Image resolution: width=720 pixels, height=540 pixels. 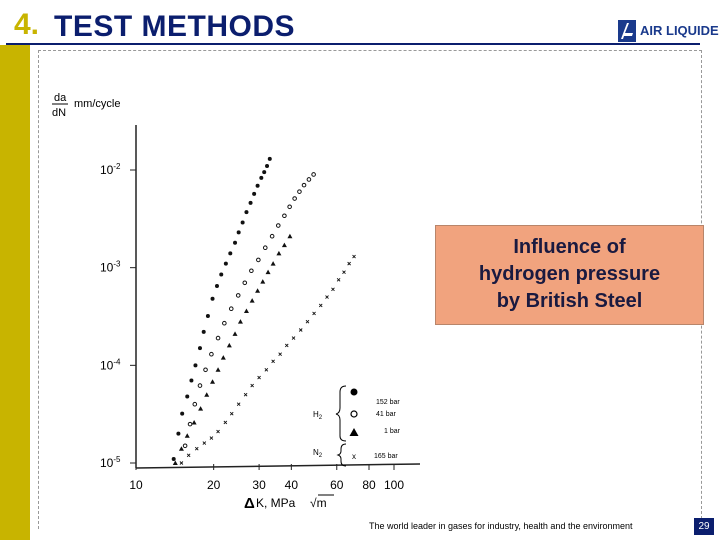 I want to click on x-tick-label: 30, so click(x=259, y=485).